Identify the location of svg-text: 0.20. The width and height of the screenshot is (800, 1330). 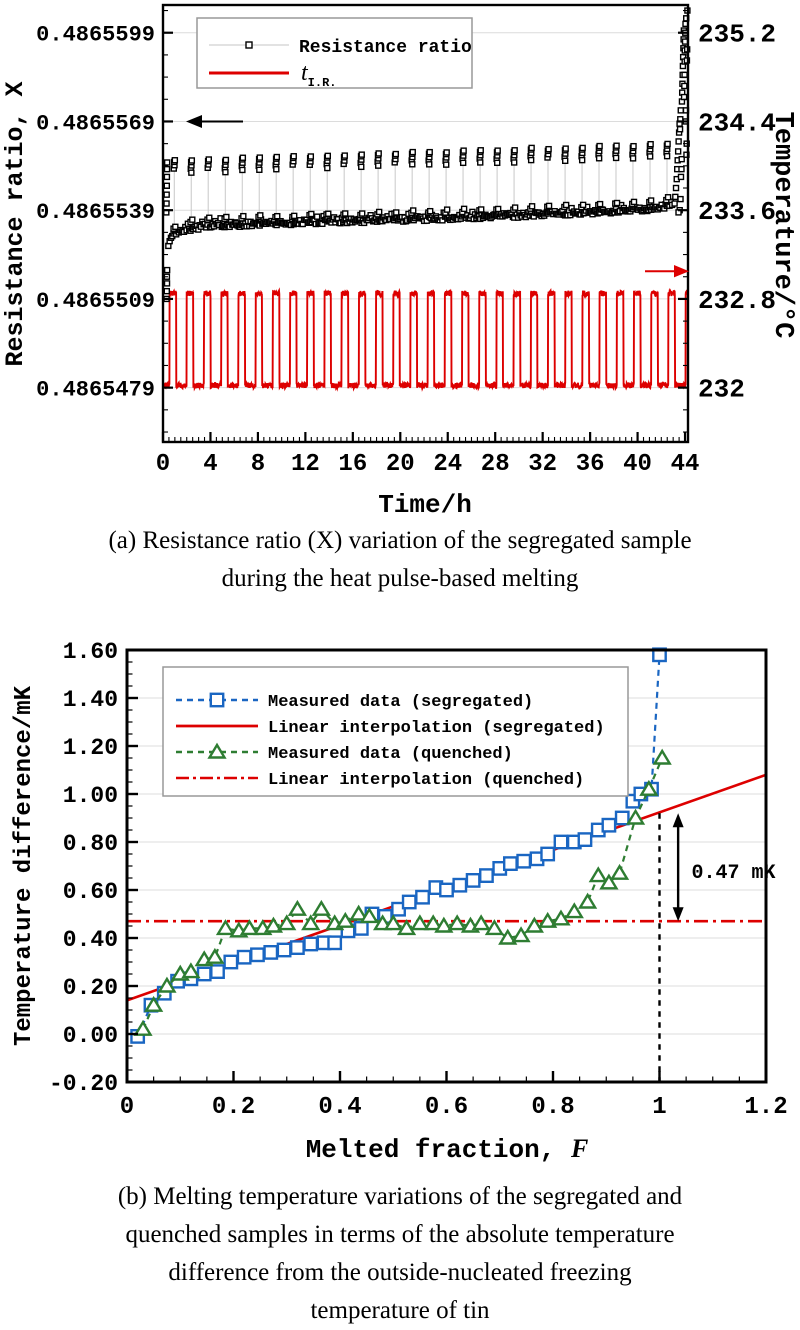
(90, 988).